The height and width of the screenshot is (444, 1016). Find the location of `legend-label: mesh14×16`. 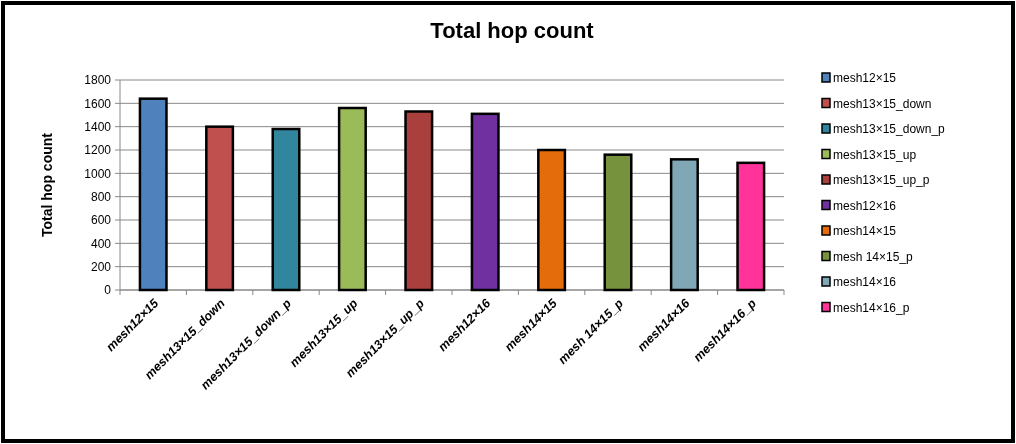

legend-label: mesh14×16 is located at coordinates (865, 282).